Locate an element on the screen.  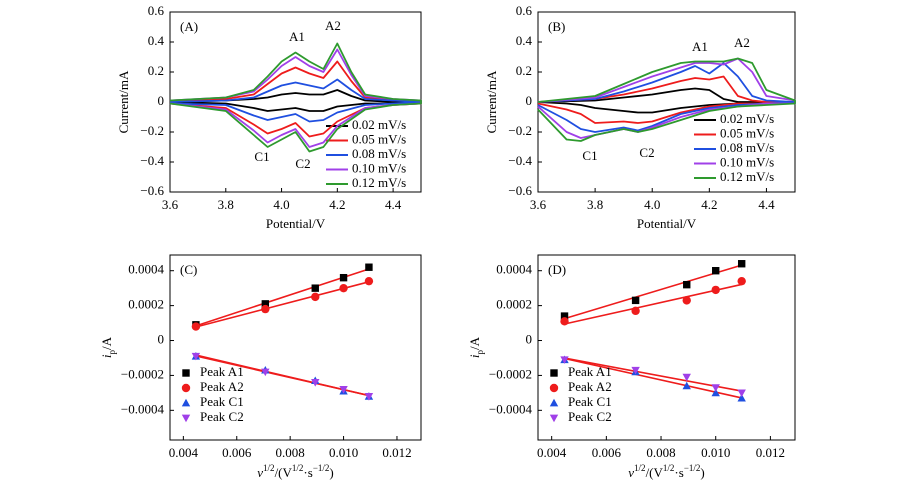
x-tick-label: 0.010 is located at coordinates (343, 452).